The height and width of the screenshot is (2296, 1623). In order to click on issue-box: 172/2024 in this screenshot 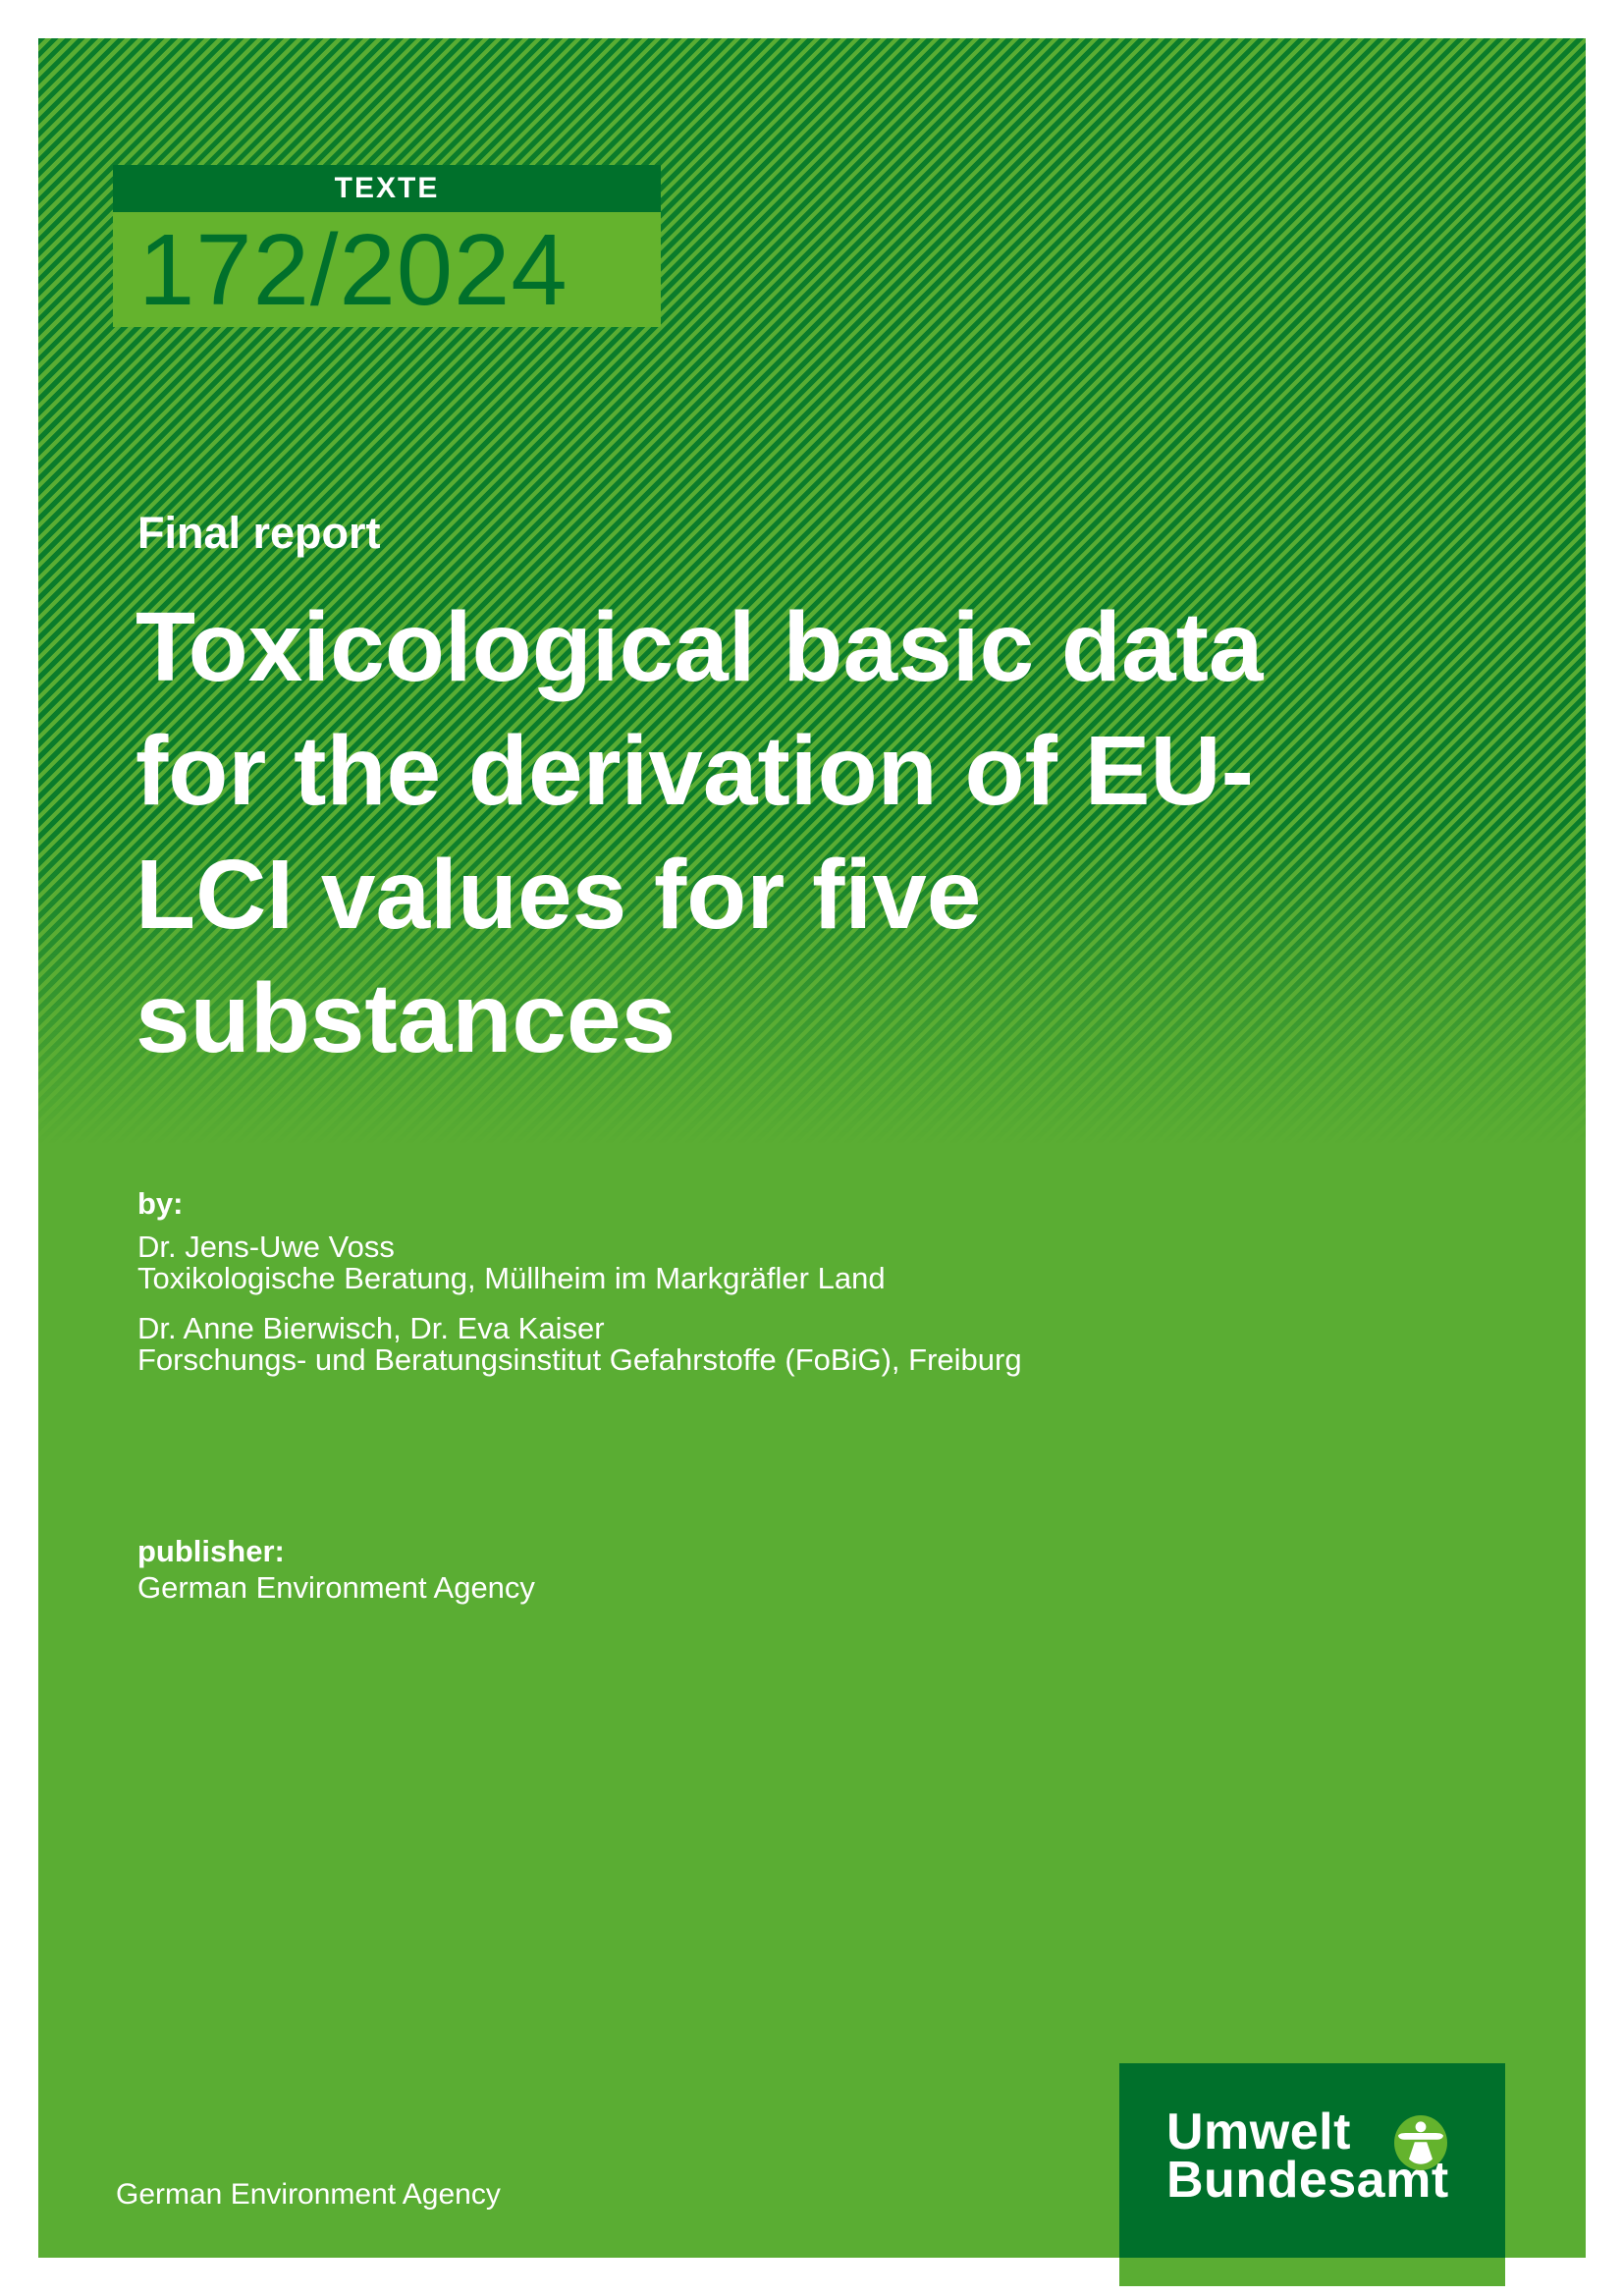, I will do `click(387, 269)`.